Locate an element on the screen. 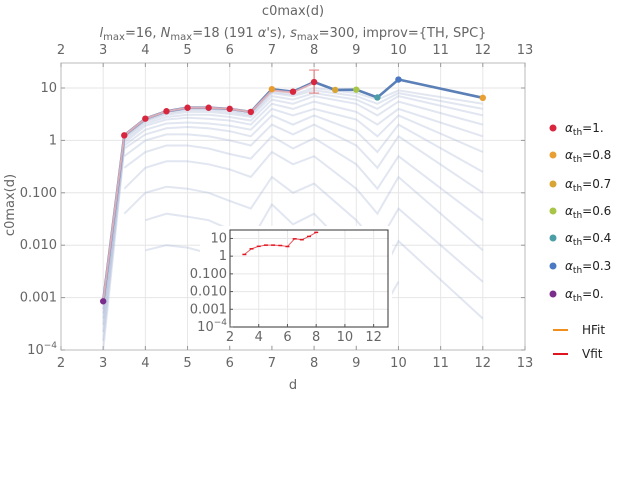 The height and width of the screenshot is (480, 625). legend-label: αth=0. is located at coordinates (584, 295).